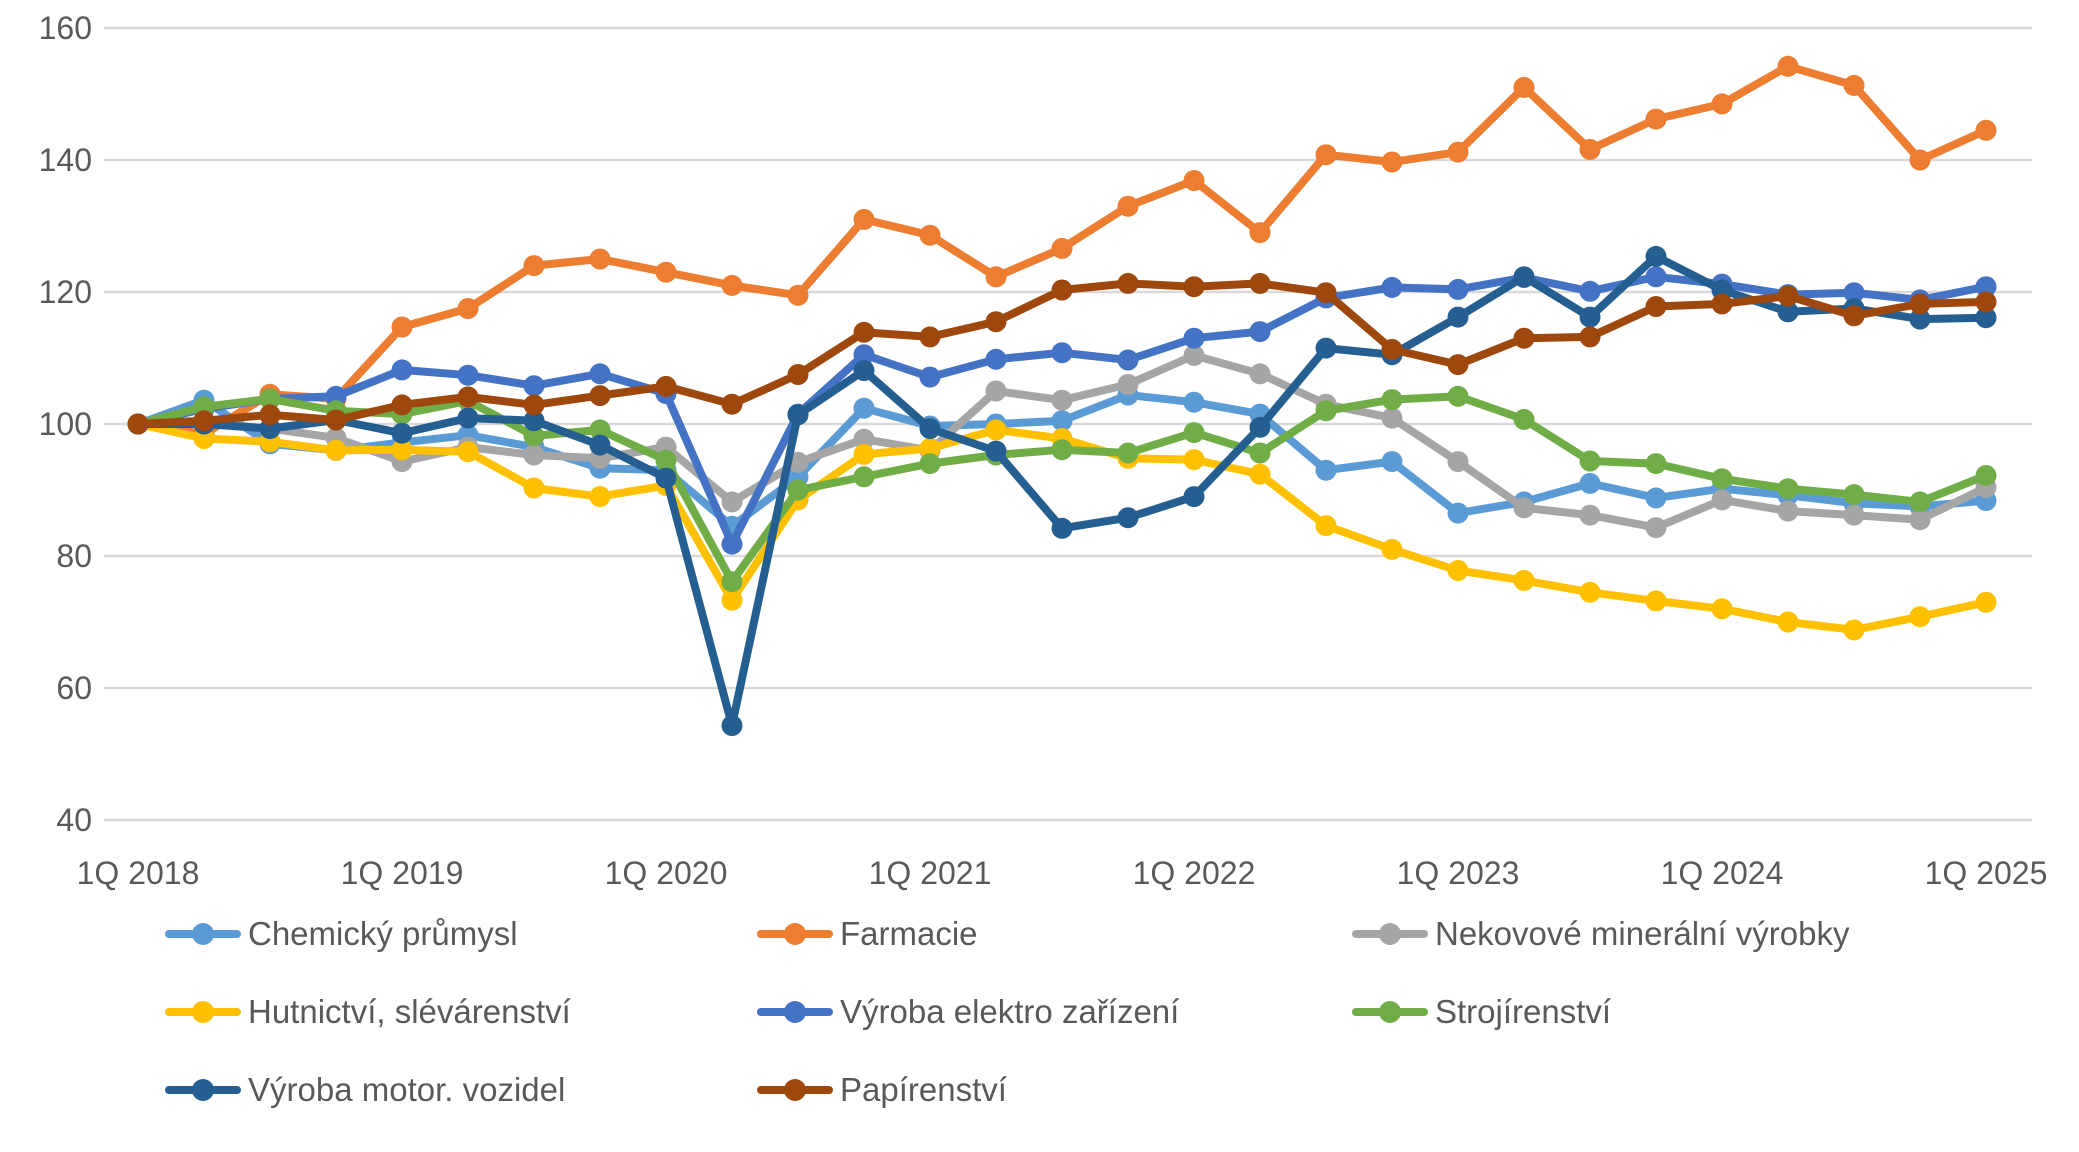 The height and width of the screenshot is (1152, 2079). Describe the element at coordinates (1688, 934) in the screenshot. I see `legend-item-nekovove-mineralni-vyrobky: Nekovové minerální výrobky` at that location.